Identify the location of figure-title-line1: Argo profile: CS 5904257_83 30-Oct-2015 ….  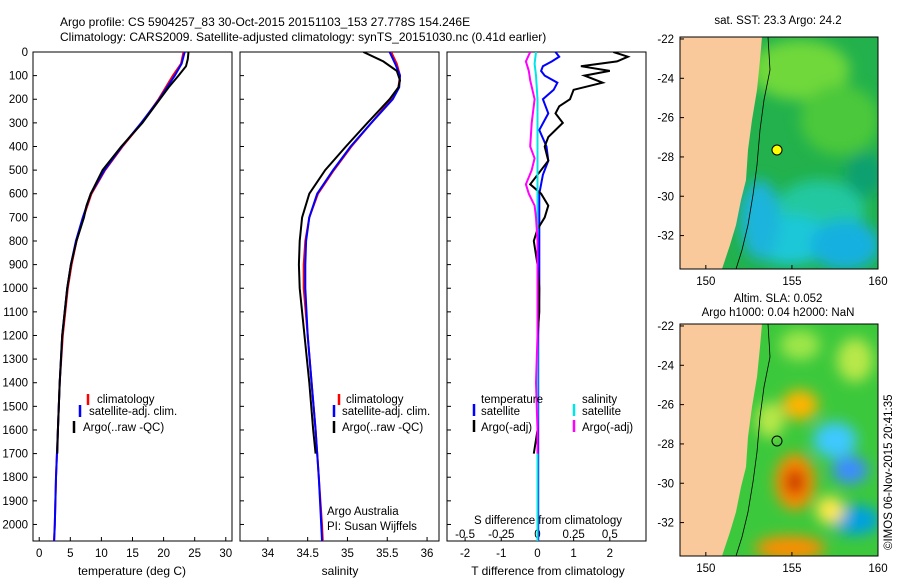
(265, 22).